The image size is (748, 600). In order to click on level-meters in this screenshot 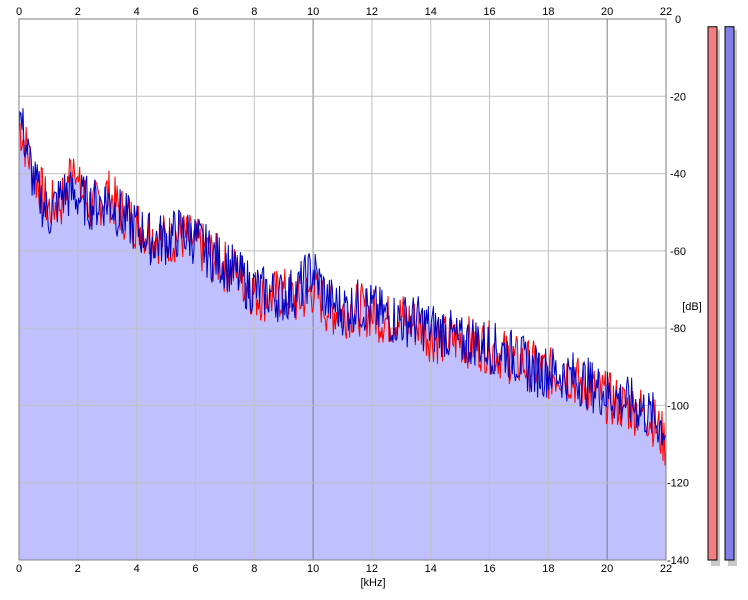, I will do `click(722, 296)`.